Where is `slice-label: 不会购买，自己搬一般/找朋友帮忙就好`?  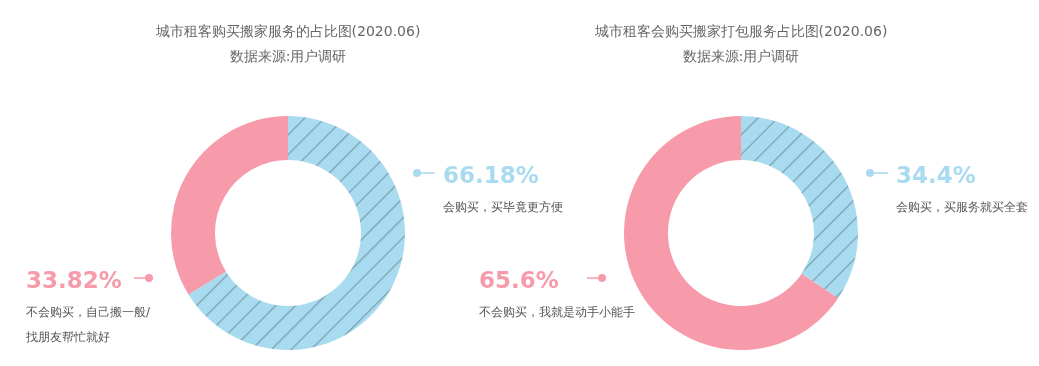
slice-label: 不会购买，自己搬一般/找朋友帮忙就好 is located at coordinates (88, 324).